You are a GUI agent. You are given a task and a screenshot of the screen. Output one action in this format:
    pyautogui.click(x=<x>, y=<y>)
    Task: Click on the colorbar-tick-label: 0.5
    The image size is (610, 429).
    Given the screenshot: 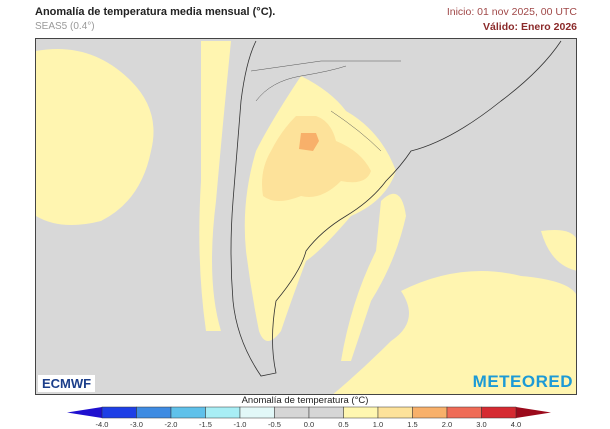 What is the action you would take?
    pyautogui.click(x=343, y=424)
    